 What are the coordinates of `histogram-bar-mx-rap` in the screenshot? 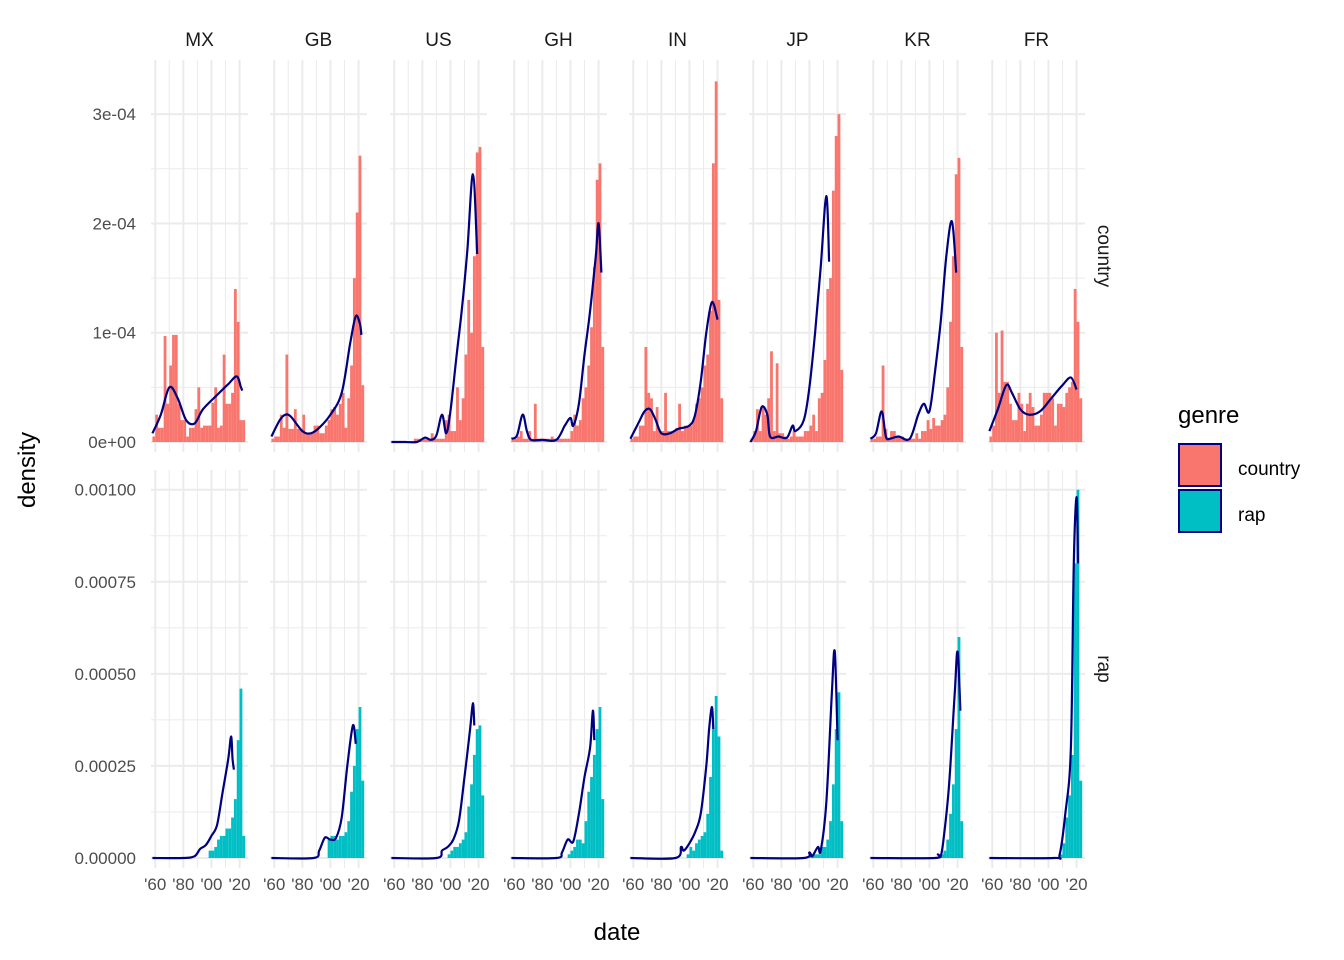 It's located at (244, 846).